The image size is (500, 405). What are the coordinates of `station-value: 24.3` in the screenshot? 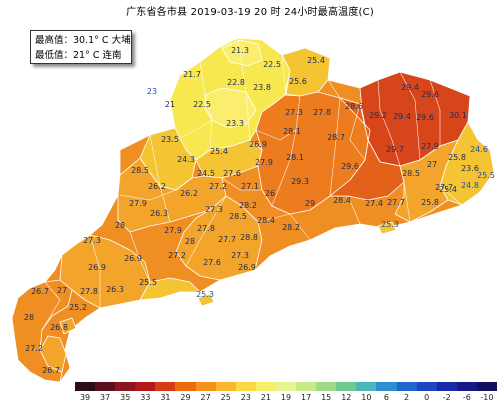 It's located at (186, 159).